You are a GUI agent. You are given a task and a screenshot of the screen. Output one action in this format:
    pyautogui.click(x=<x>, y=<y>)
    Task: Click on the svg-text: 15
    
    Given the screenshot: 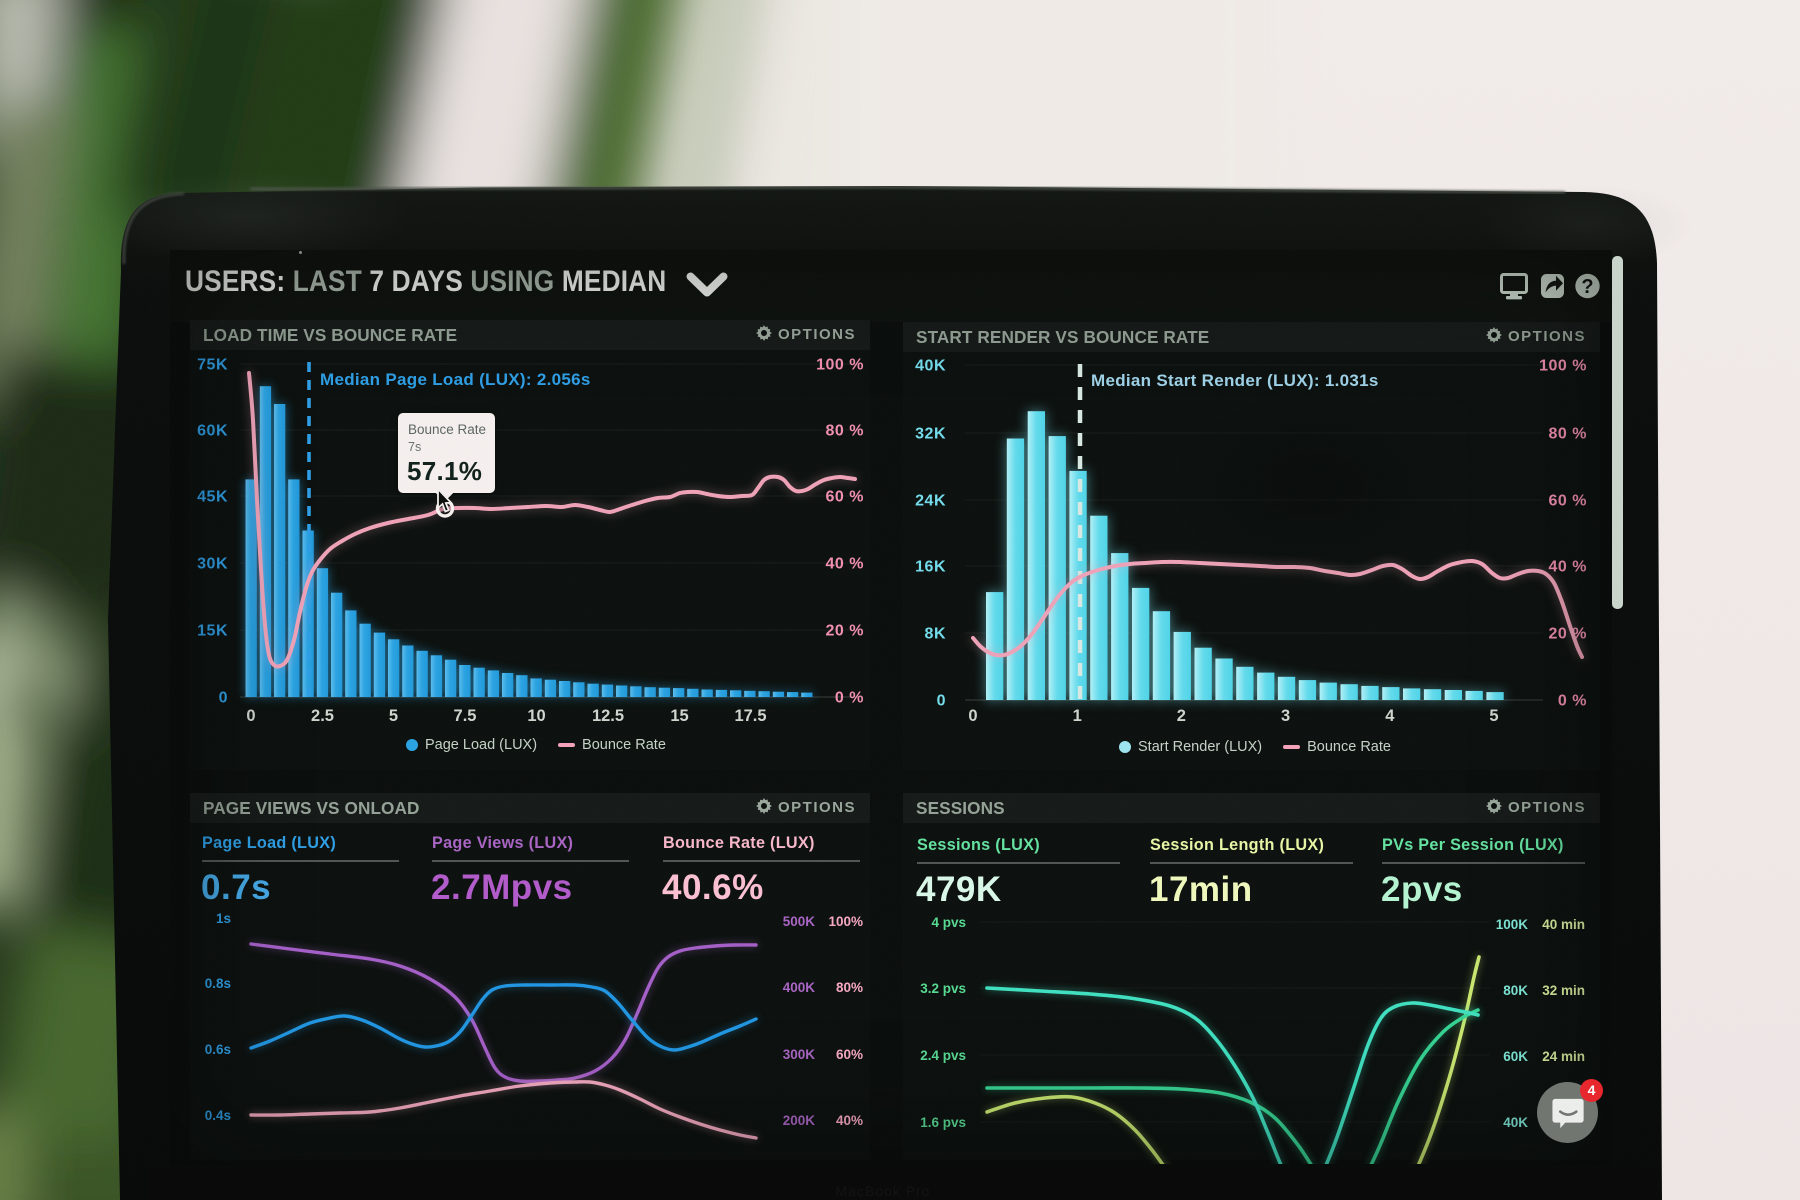 What is the action you would take?
    pyautogui.click(x=679, y=716)
    